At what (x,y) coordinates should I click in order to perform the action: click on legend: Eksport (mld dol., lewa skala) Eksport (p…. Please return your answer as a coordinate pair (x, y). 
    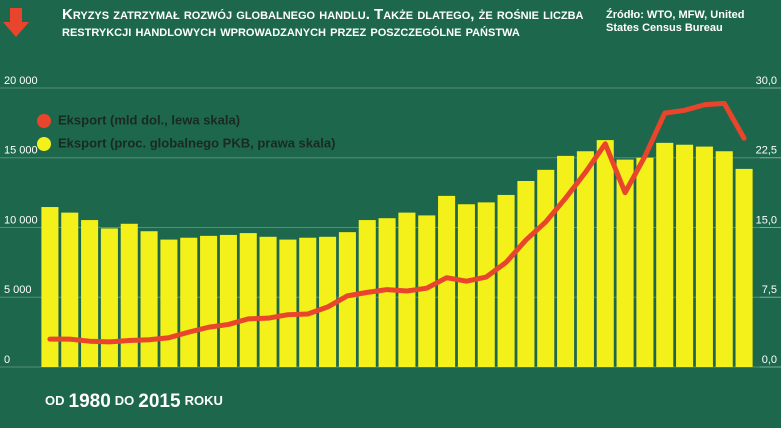
    Looking at the image, I should click on (186, 131).